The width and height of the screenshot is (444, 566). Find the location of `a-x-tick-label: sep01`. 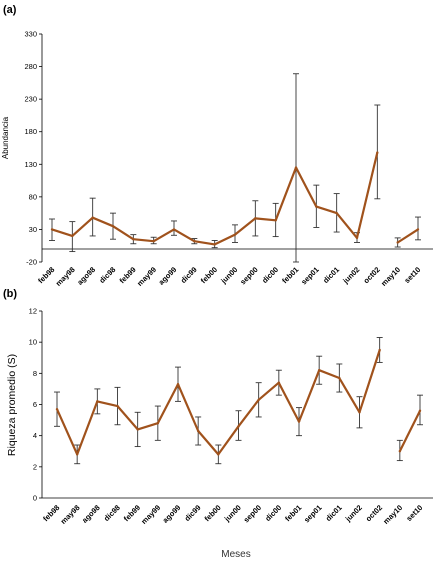

a-x-tick-label: sep01 is located at coordinates (309, 275).